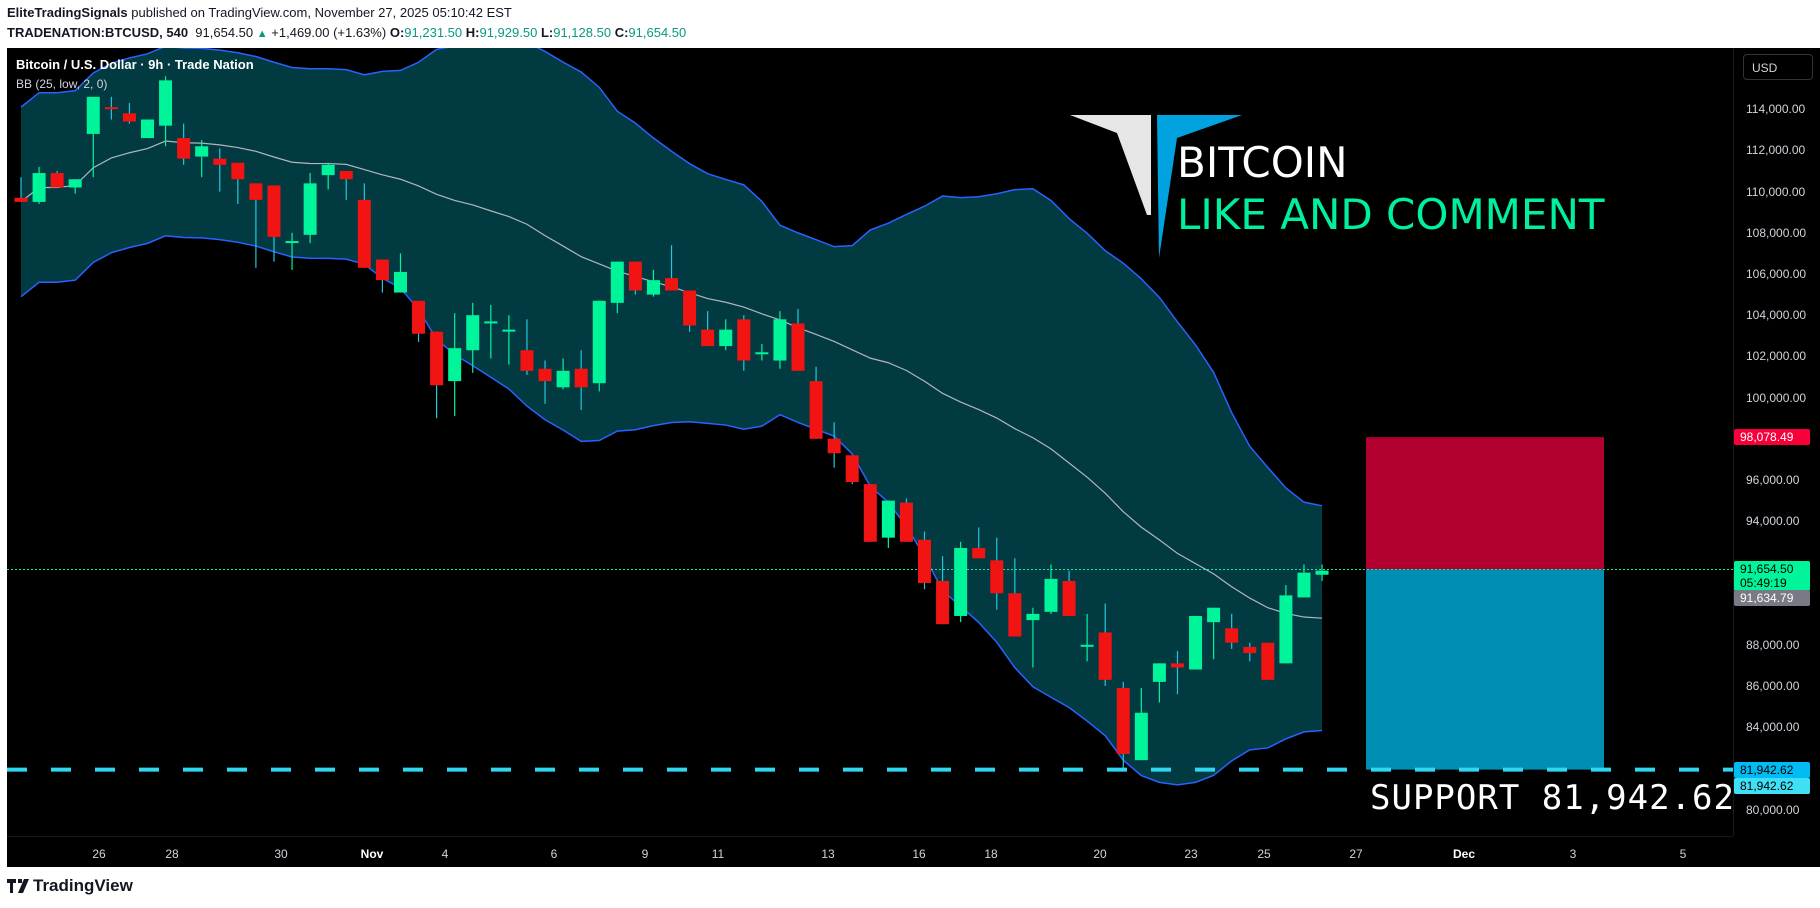  I want to click on tradingview-icon, so click(18, 886).